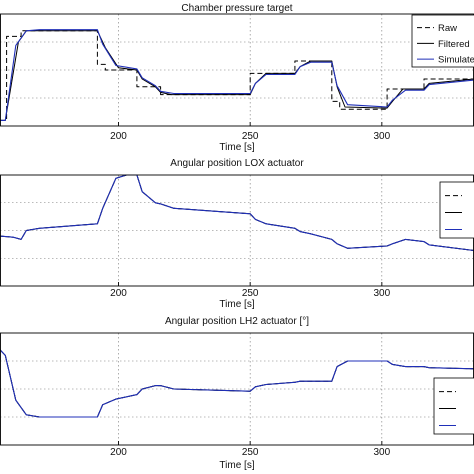 Image resolution: width=474 pixels, height=474 pixels. Describe the element at coordinates (447, 28) in the screenshot. I see `legend-label-1: Raw` at that location.